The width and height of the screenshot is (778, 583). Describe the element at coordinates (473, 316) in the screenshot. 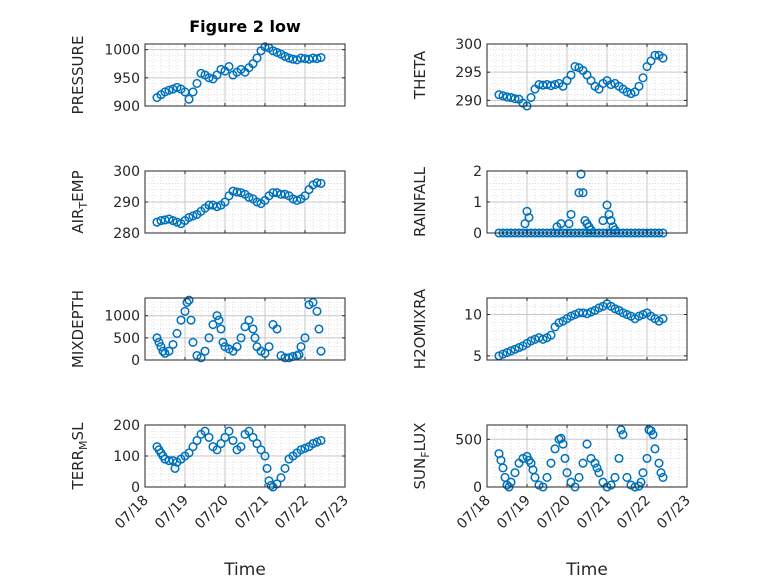

I see `y-tick-label: 10` at that location.